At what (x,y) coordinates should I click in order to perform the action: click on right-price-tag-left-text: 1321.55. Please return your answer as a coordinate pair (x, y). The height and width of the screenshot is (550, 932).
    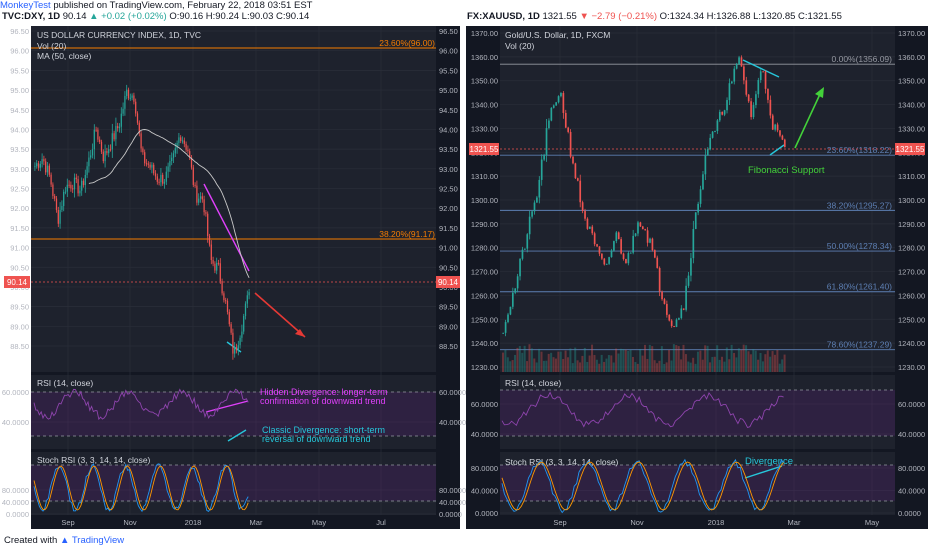
    Looking at the image, I should click on (484, 149).